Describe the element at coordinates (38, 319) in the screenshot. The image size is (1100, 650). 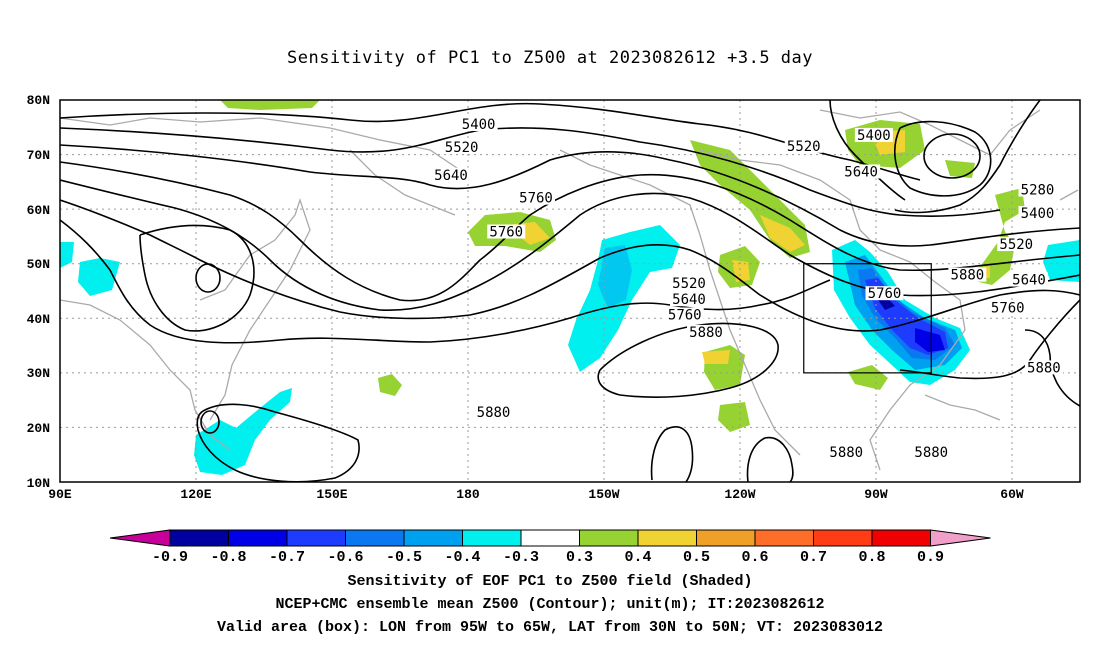
I see `lat-label: 40N` at that location.